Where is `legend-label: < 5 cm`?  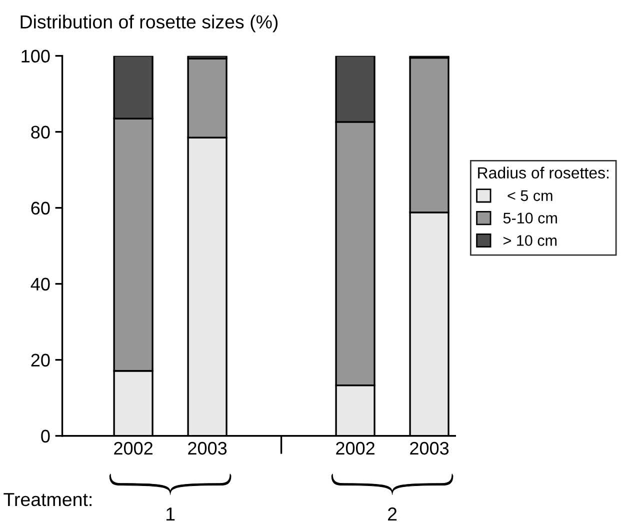
legend-label: < 5 cm is located at coordinates (530, 196).